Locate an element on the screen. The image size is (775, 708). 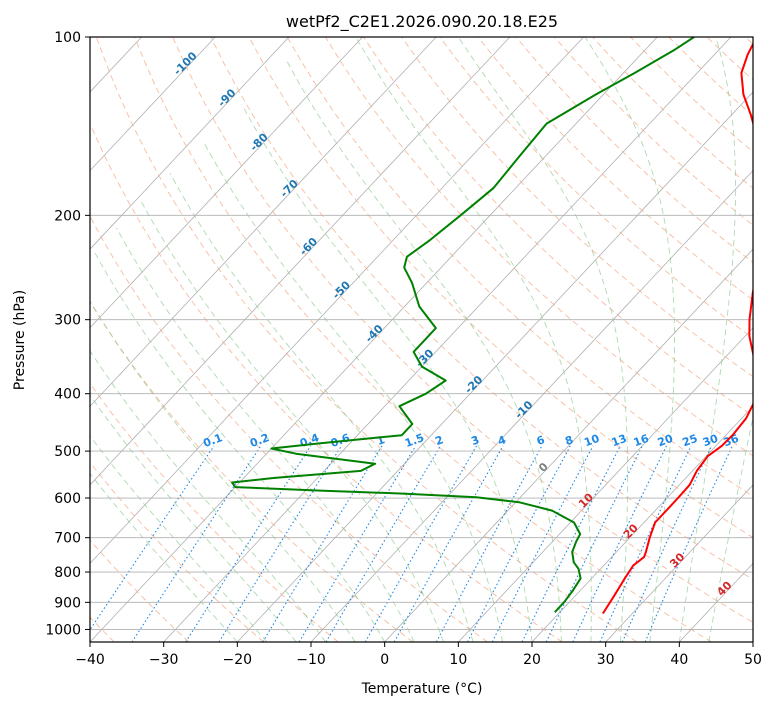
x-tick-label: 0 is located at coordinates (384, 660).